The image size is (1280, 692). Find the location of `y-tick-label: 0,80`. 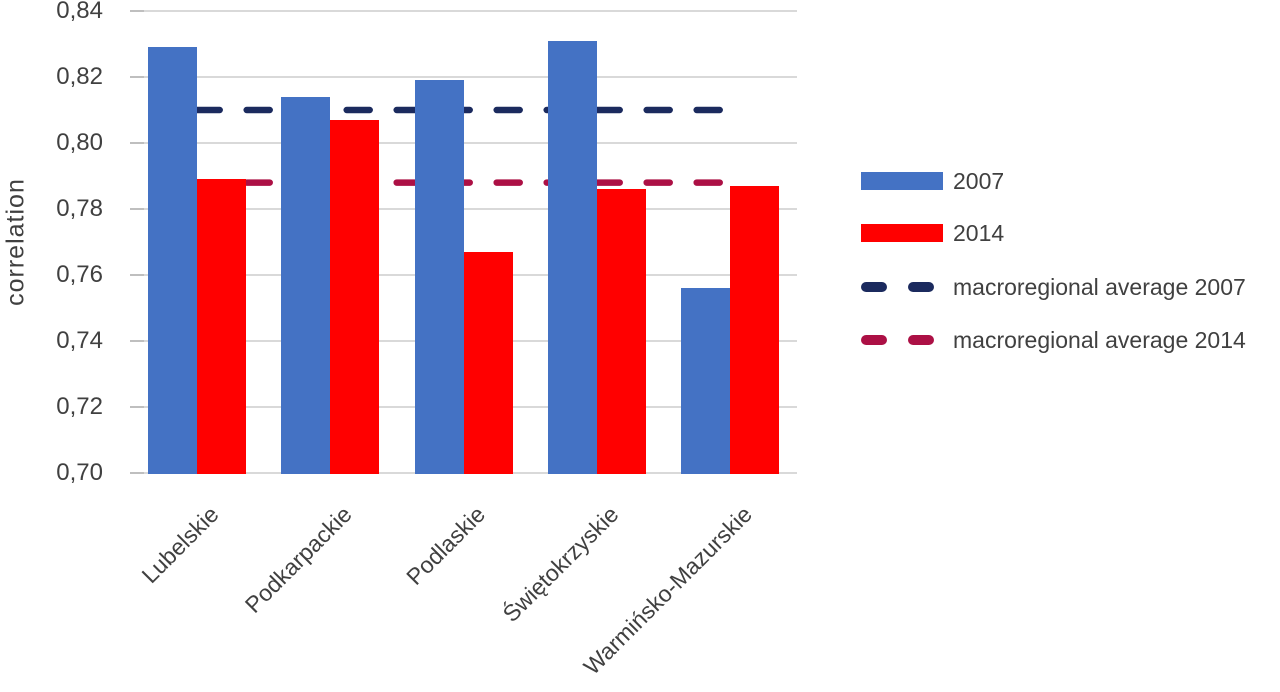

y-tick-label: 0,80 is located at coordinates (79, 142).